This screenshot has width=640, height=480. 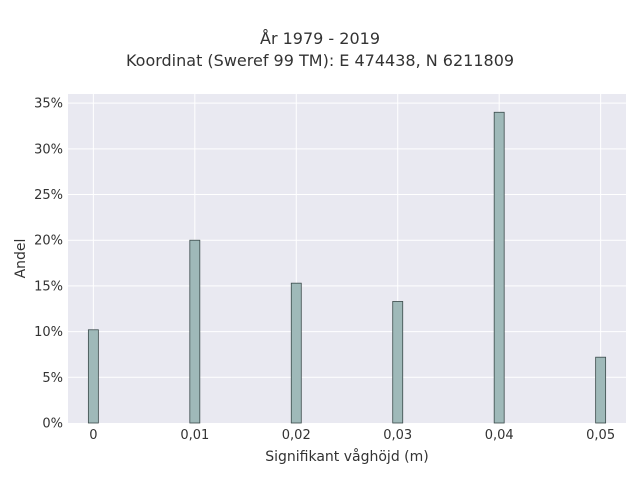 What do you see at coordinates (499, 435) in the screenshot?
I see `x-tick-label: 0,04` at bounding box center [499, 435].